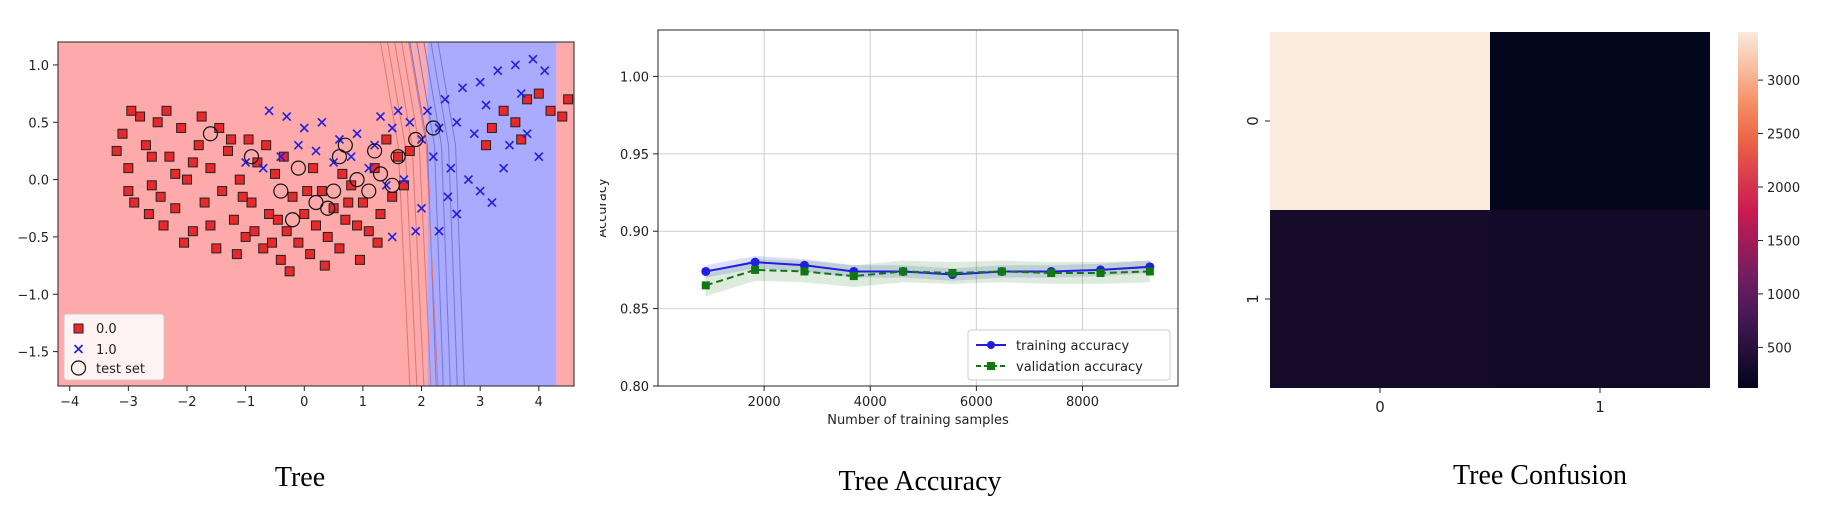 Image resolution: width=1840 pixels, height=520 pixels. I want to click on x-tick-label: 8000, so click(1082, 402).